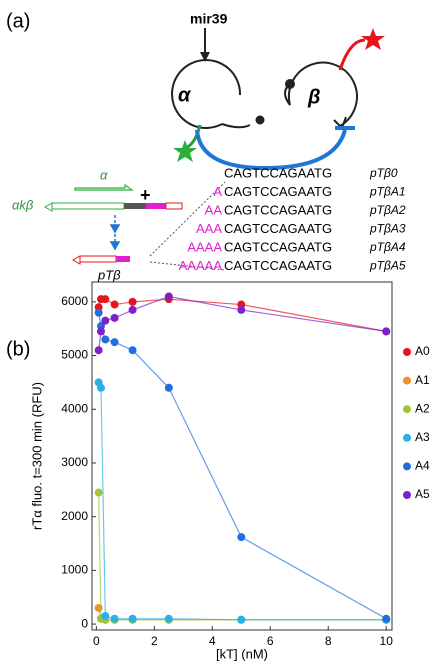 The height and width of the screenshot is (670, 438). What do you see at coordinates (204, 246) in the screenshot?
I see `sequence-prefix: AAAA` at bounding box center [204, 246].